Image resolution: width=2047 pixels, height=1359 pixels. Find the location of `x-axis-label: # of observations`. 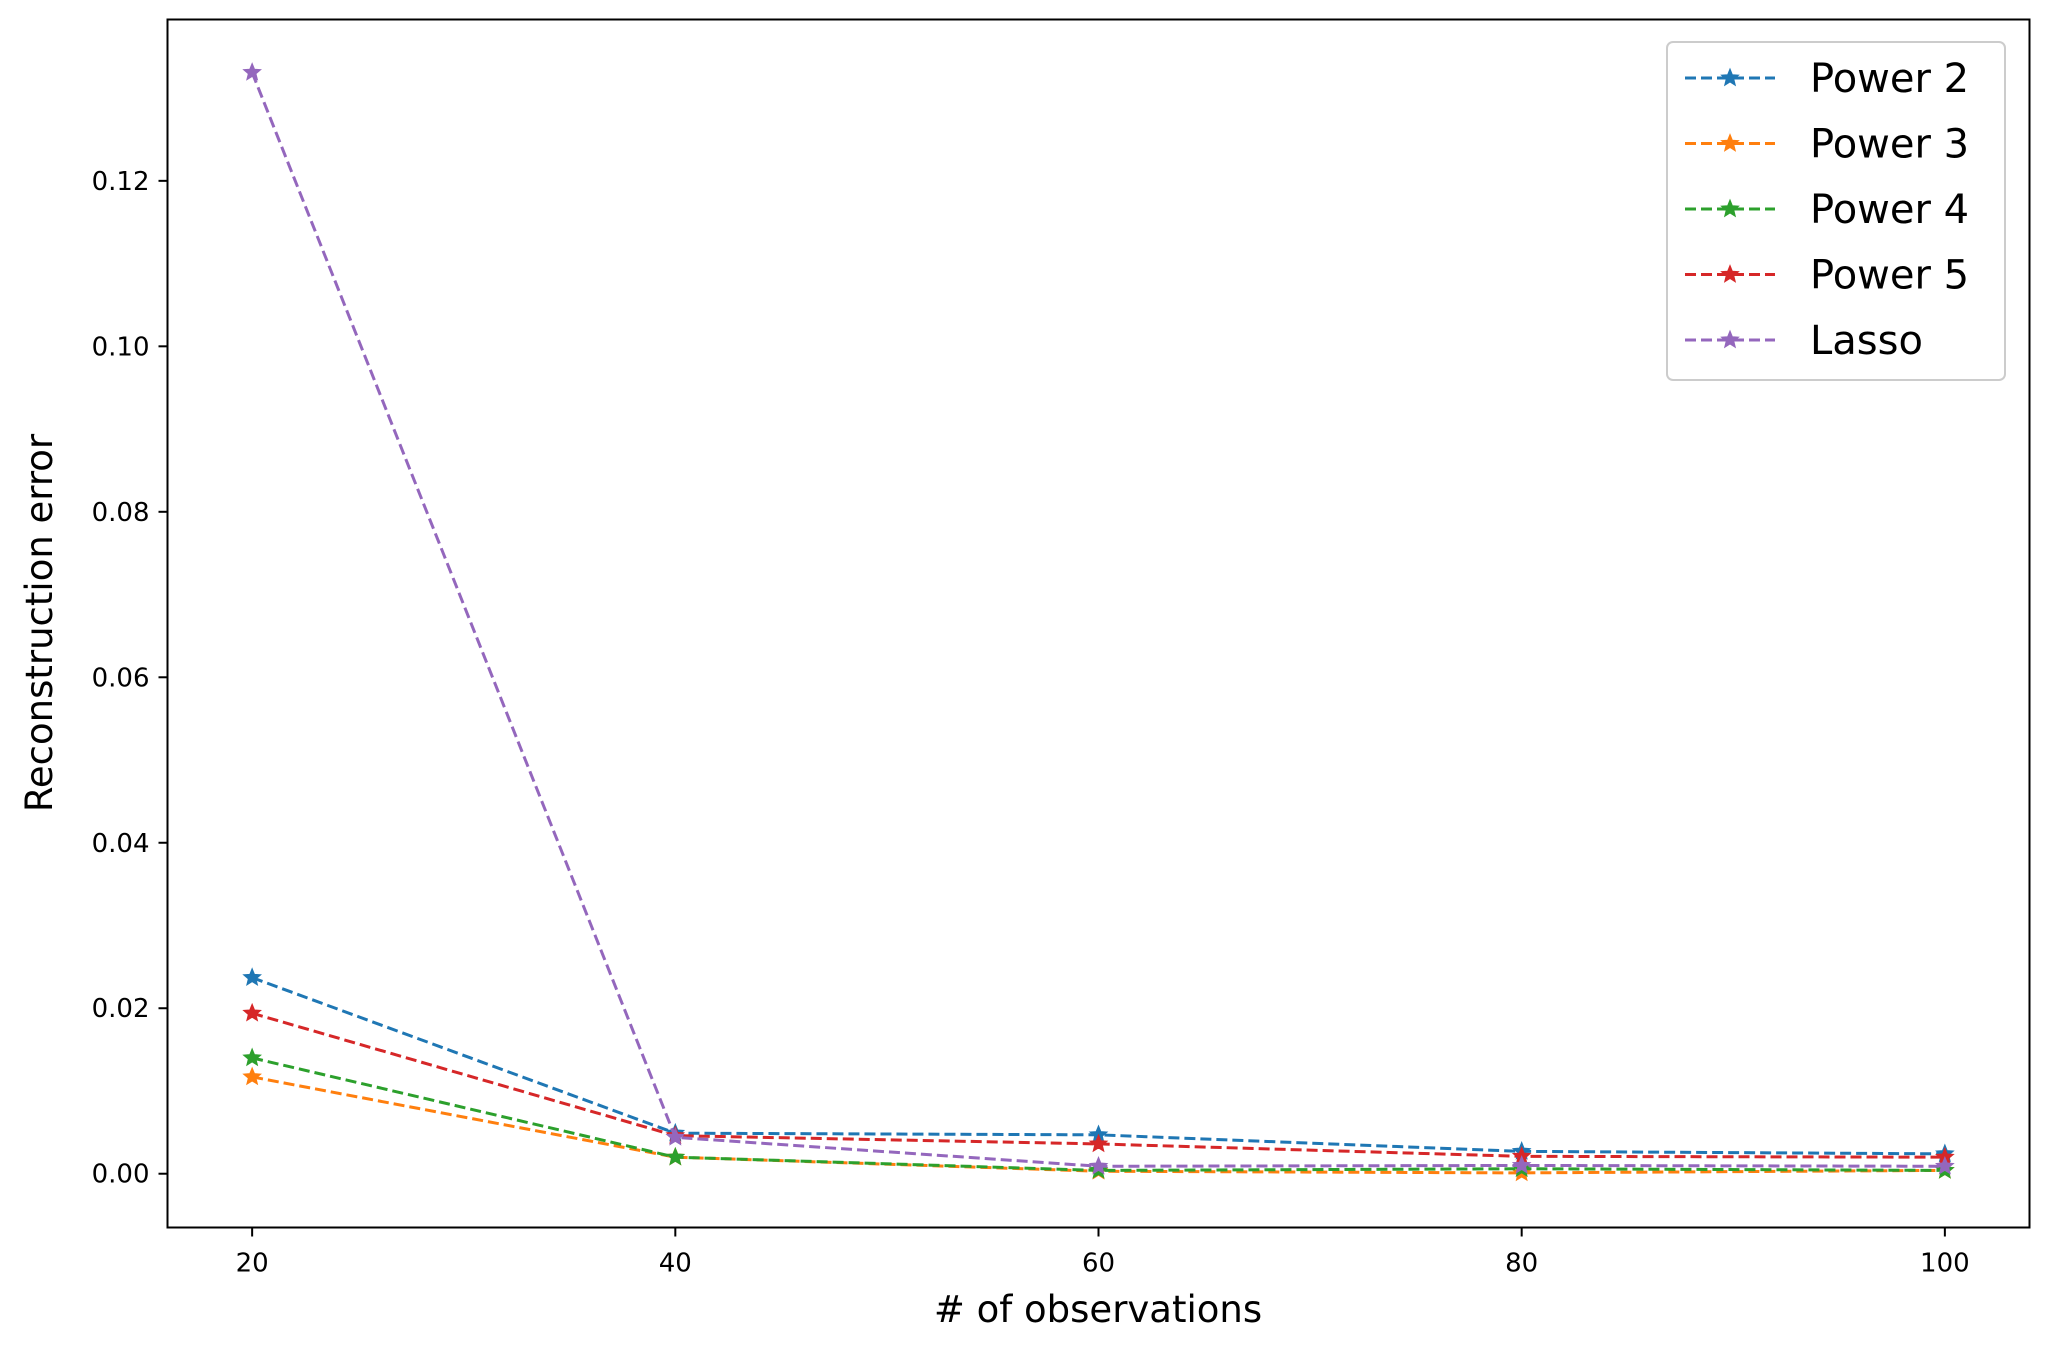

x-axis-label: # of observations is located at coordinates (1098, 1309).